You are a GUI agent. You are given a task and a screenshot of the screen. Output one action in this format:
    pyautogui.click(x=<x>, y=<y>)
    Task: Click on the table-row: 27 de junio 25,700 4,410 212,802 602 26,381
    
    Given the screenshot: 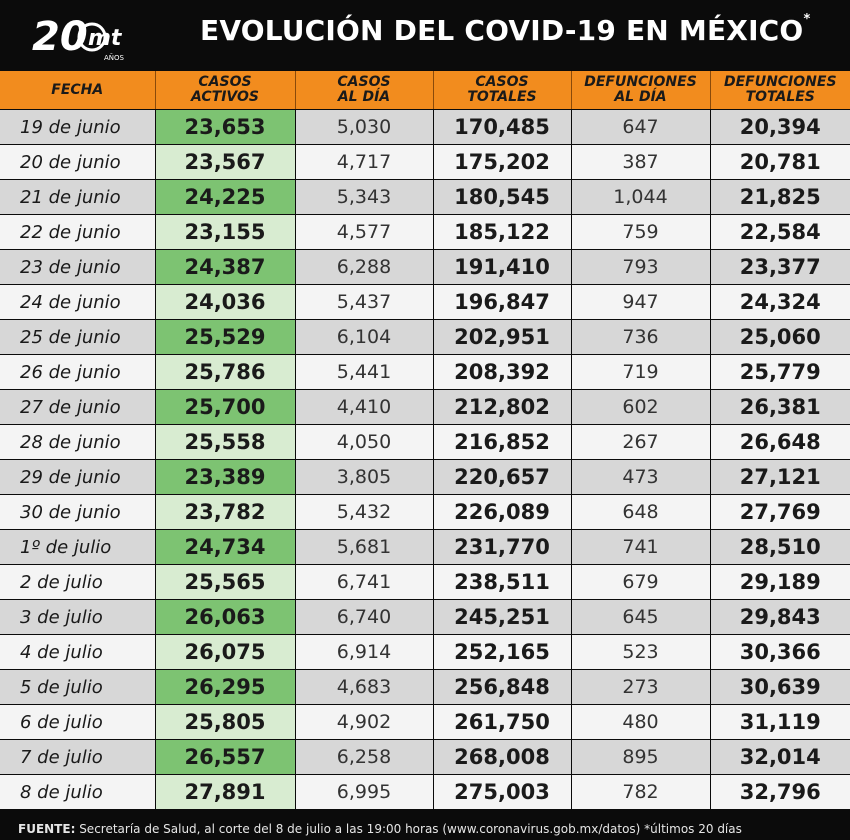 What is the action you would take?
    pyautogui.click(x=425, y=407)
    